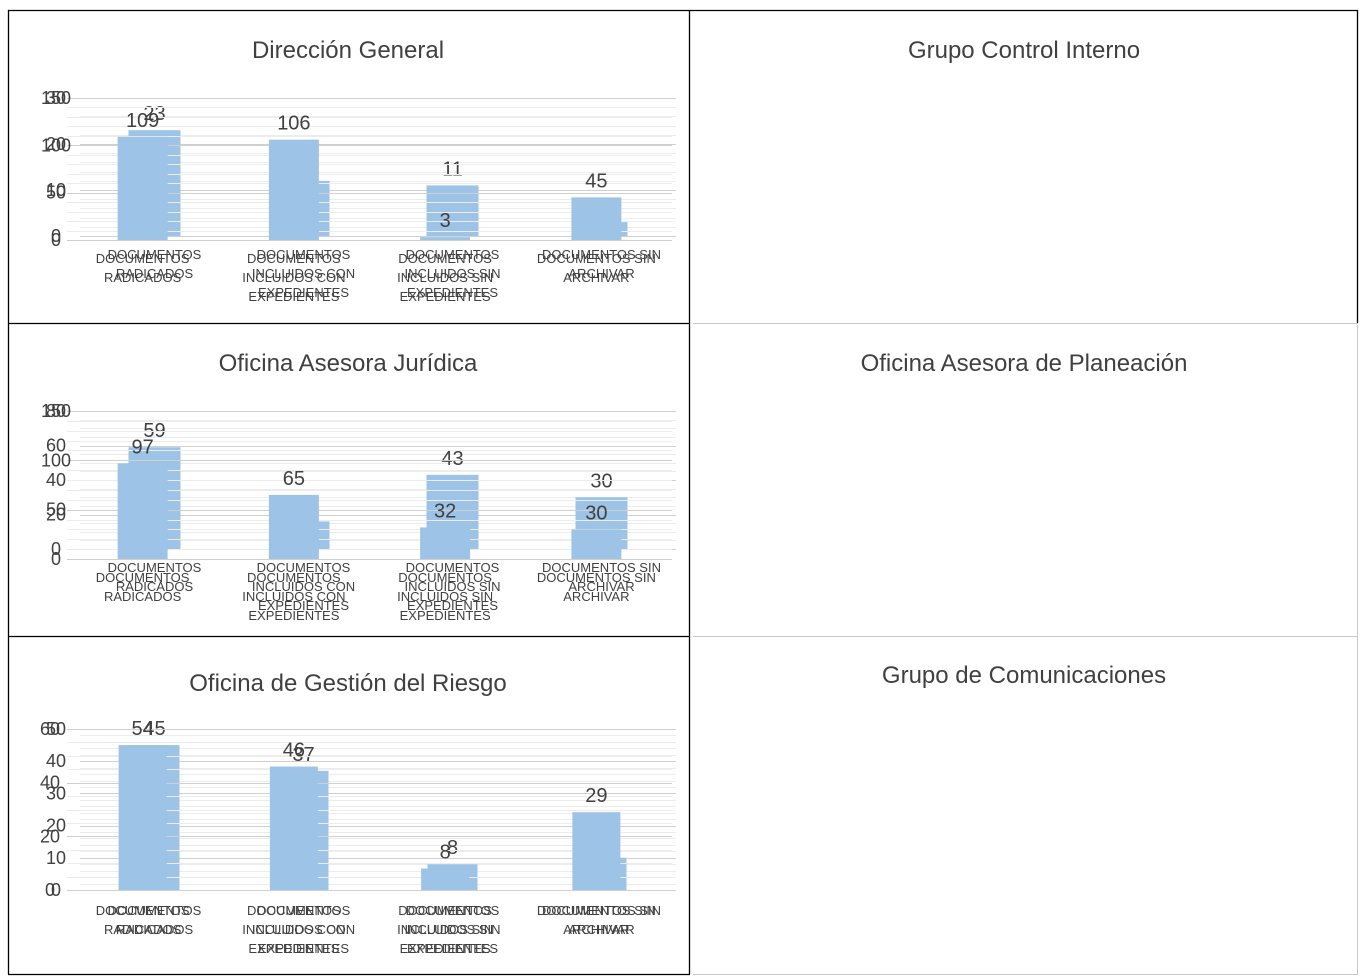 This screenshot has height=977, width=1362. I want to click on data-label: 109, so click(142, 121).